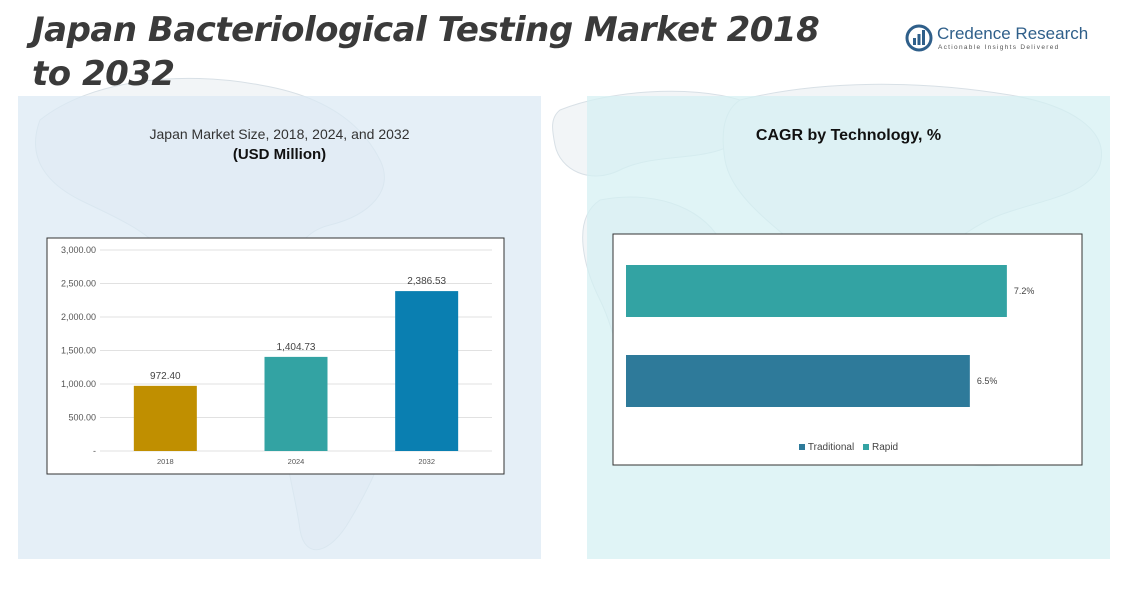 The width and height of the screenshot is (1146, 591). What do you see at coordinates (296, 403) in the screenshot?
I see `bar-2024` at bounding box center [296, 403].